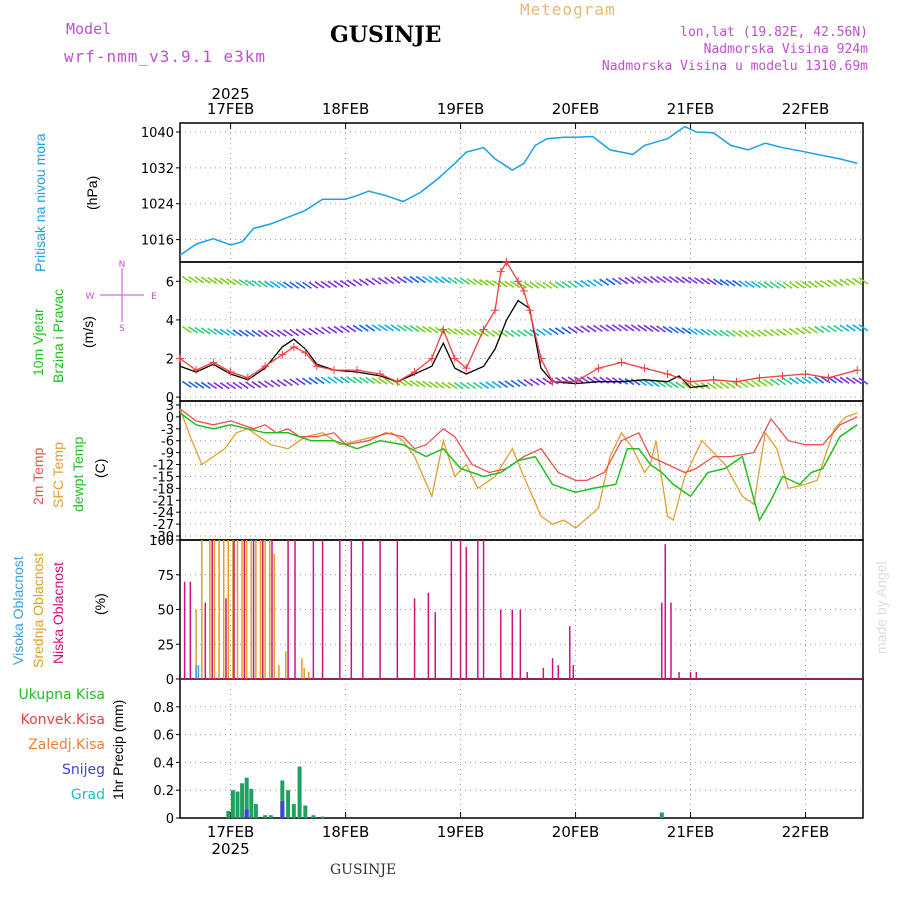 This screenshot has height=900, width=900. Describe the element at coordinates (165, 56) in the screenshot. I see `model-name: wrf-nmm_v3.9.1 e3km` at that location.